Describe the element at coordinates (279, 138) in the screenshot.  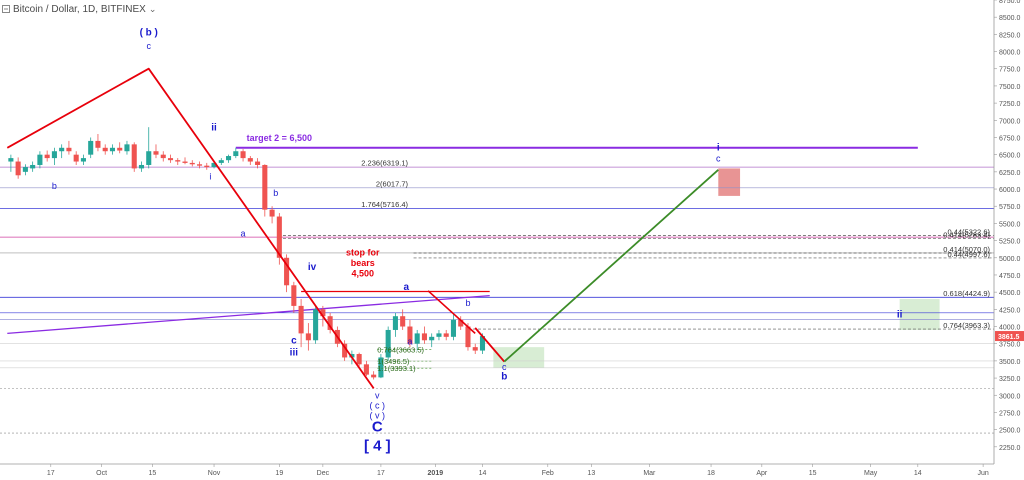
I see `wave-annotation: target 2 = 6,500` at that location.